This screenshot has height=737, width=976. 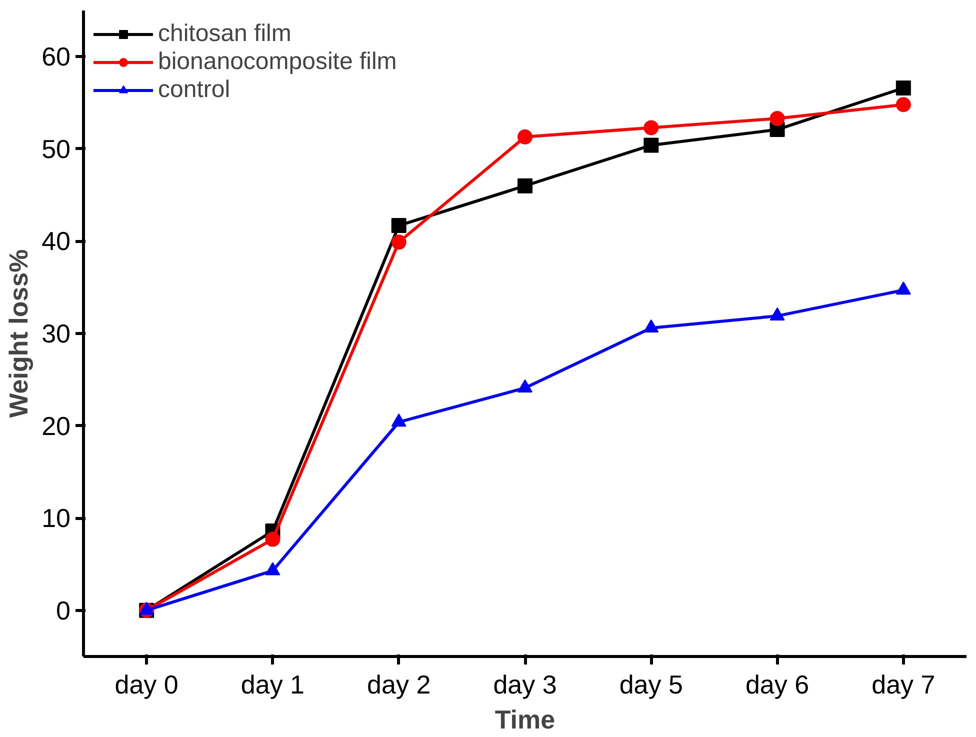 What do you see at coordinates (225, 34) in the screenshot?
I see `legend-label: chitosan film` at bounding box center [225, 34].